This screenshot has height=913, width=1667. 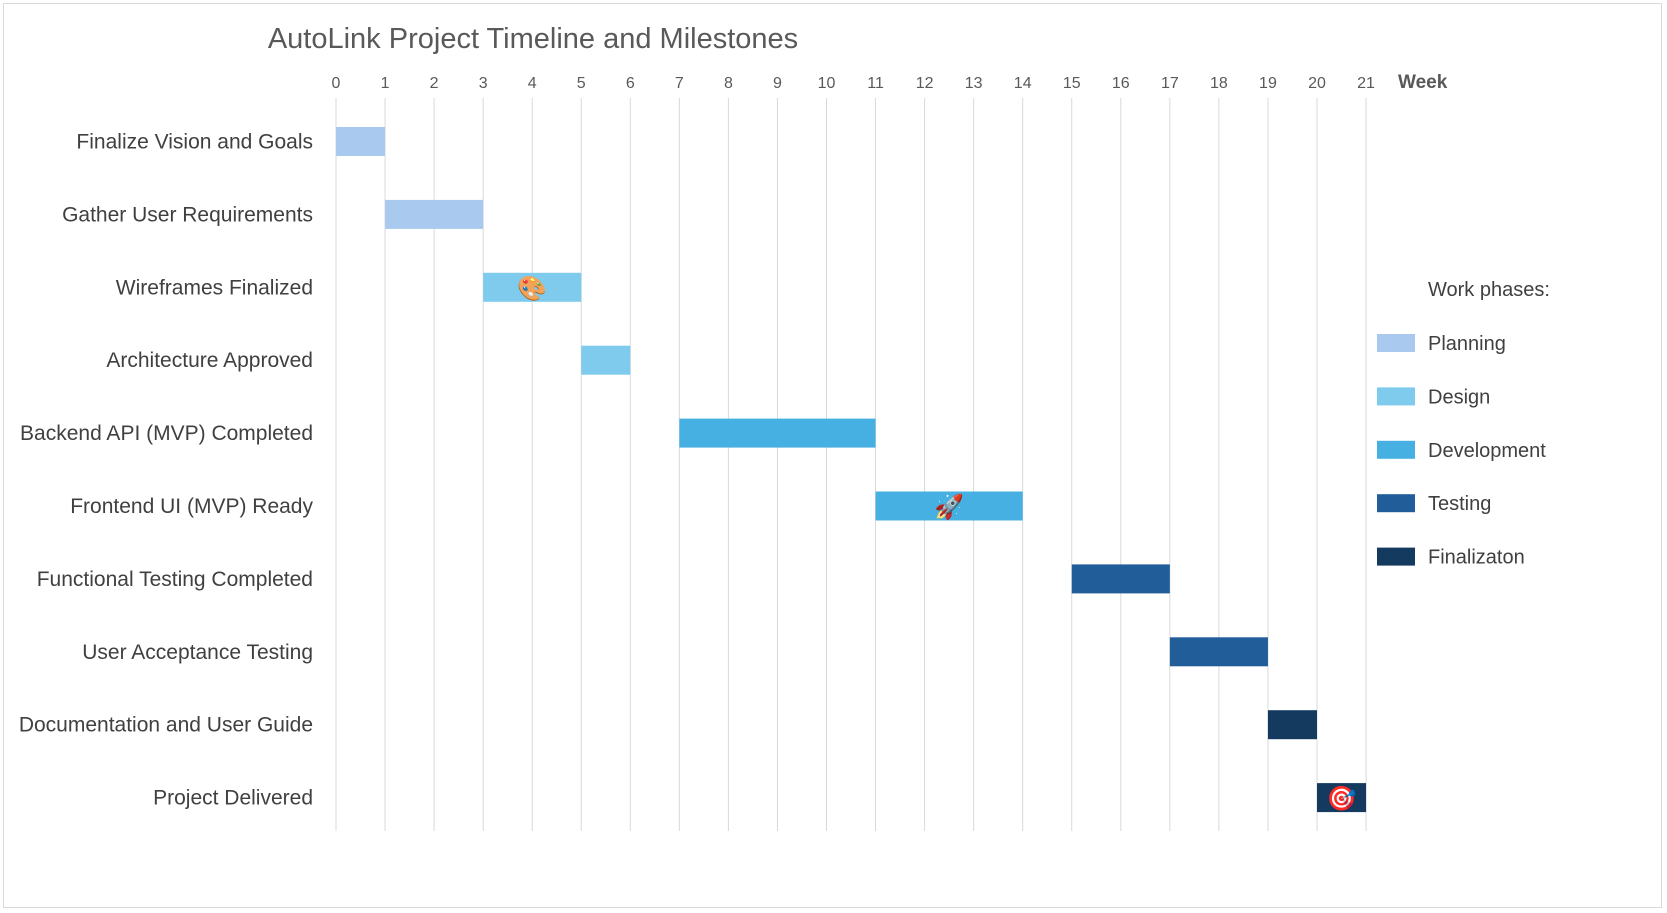 What do you see at coordinates (191, 506) in the screenshot?
I see `task-label: Frontend UI (MVP) Ready` at bounding box center [191, 506].